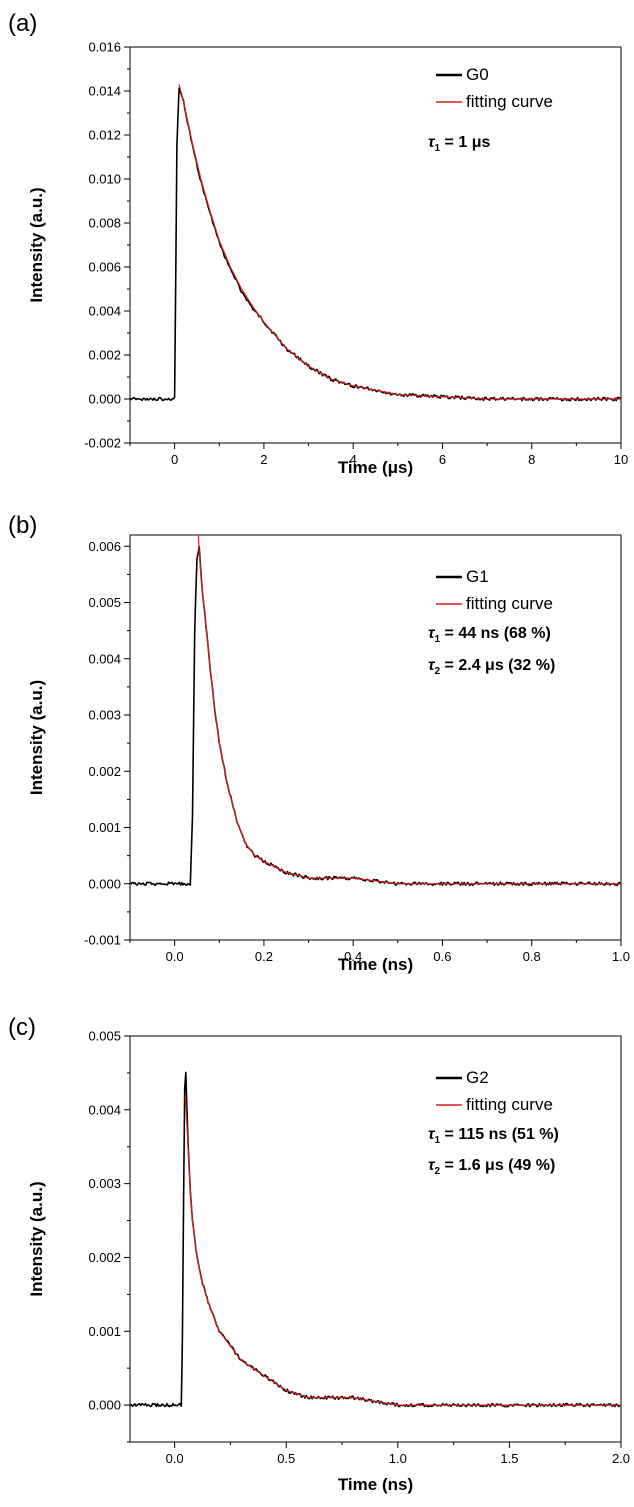  I want to click on x-tick-label-b: 0.0, so click(175, 956).